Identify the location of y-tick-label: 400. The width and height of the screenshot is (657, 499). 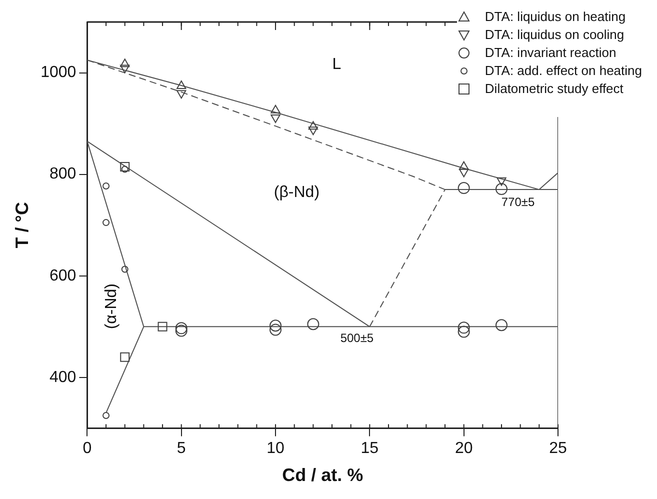
(62, 377).